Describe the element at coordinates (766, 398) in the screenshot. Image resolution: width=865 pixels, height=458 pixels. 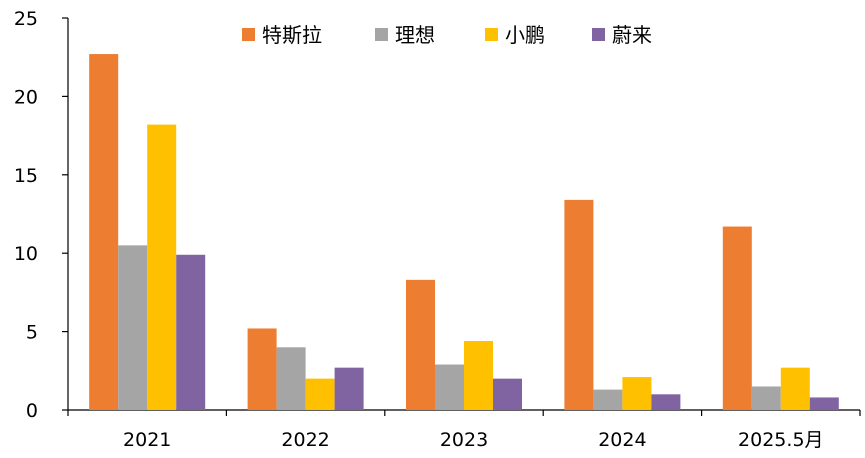
I see `bar-2-2025.5月` at that location.